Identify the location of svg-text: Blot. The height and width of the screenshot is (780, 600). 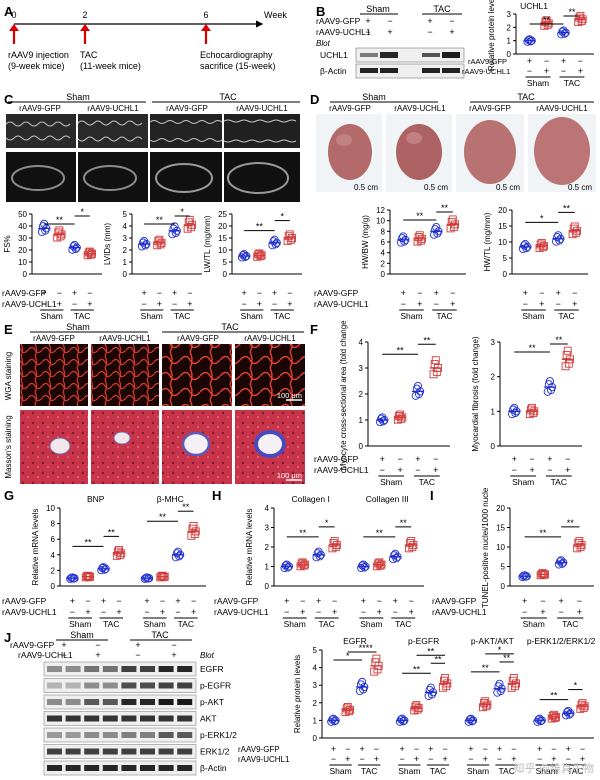
(323, 43).